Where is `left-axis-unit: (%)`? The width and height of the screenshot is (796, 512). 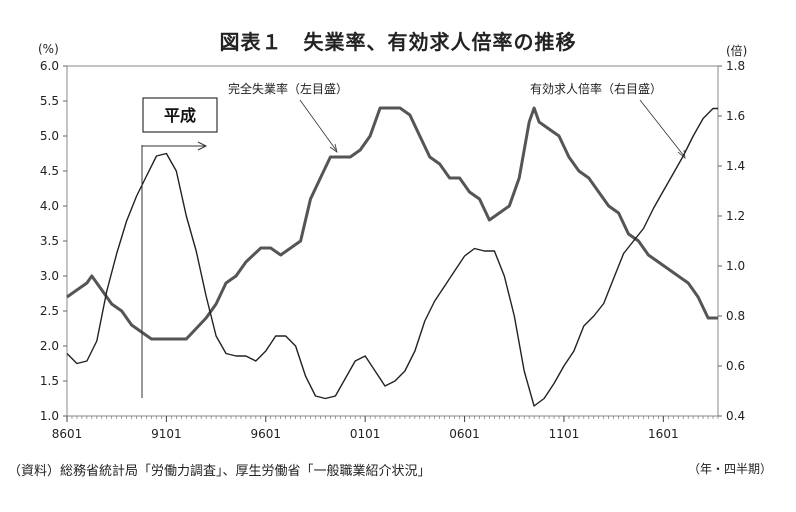
left-axis-unit: (%) is located at coordinates (48, 49).